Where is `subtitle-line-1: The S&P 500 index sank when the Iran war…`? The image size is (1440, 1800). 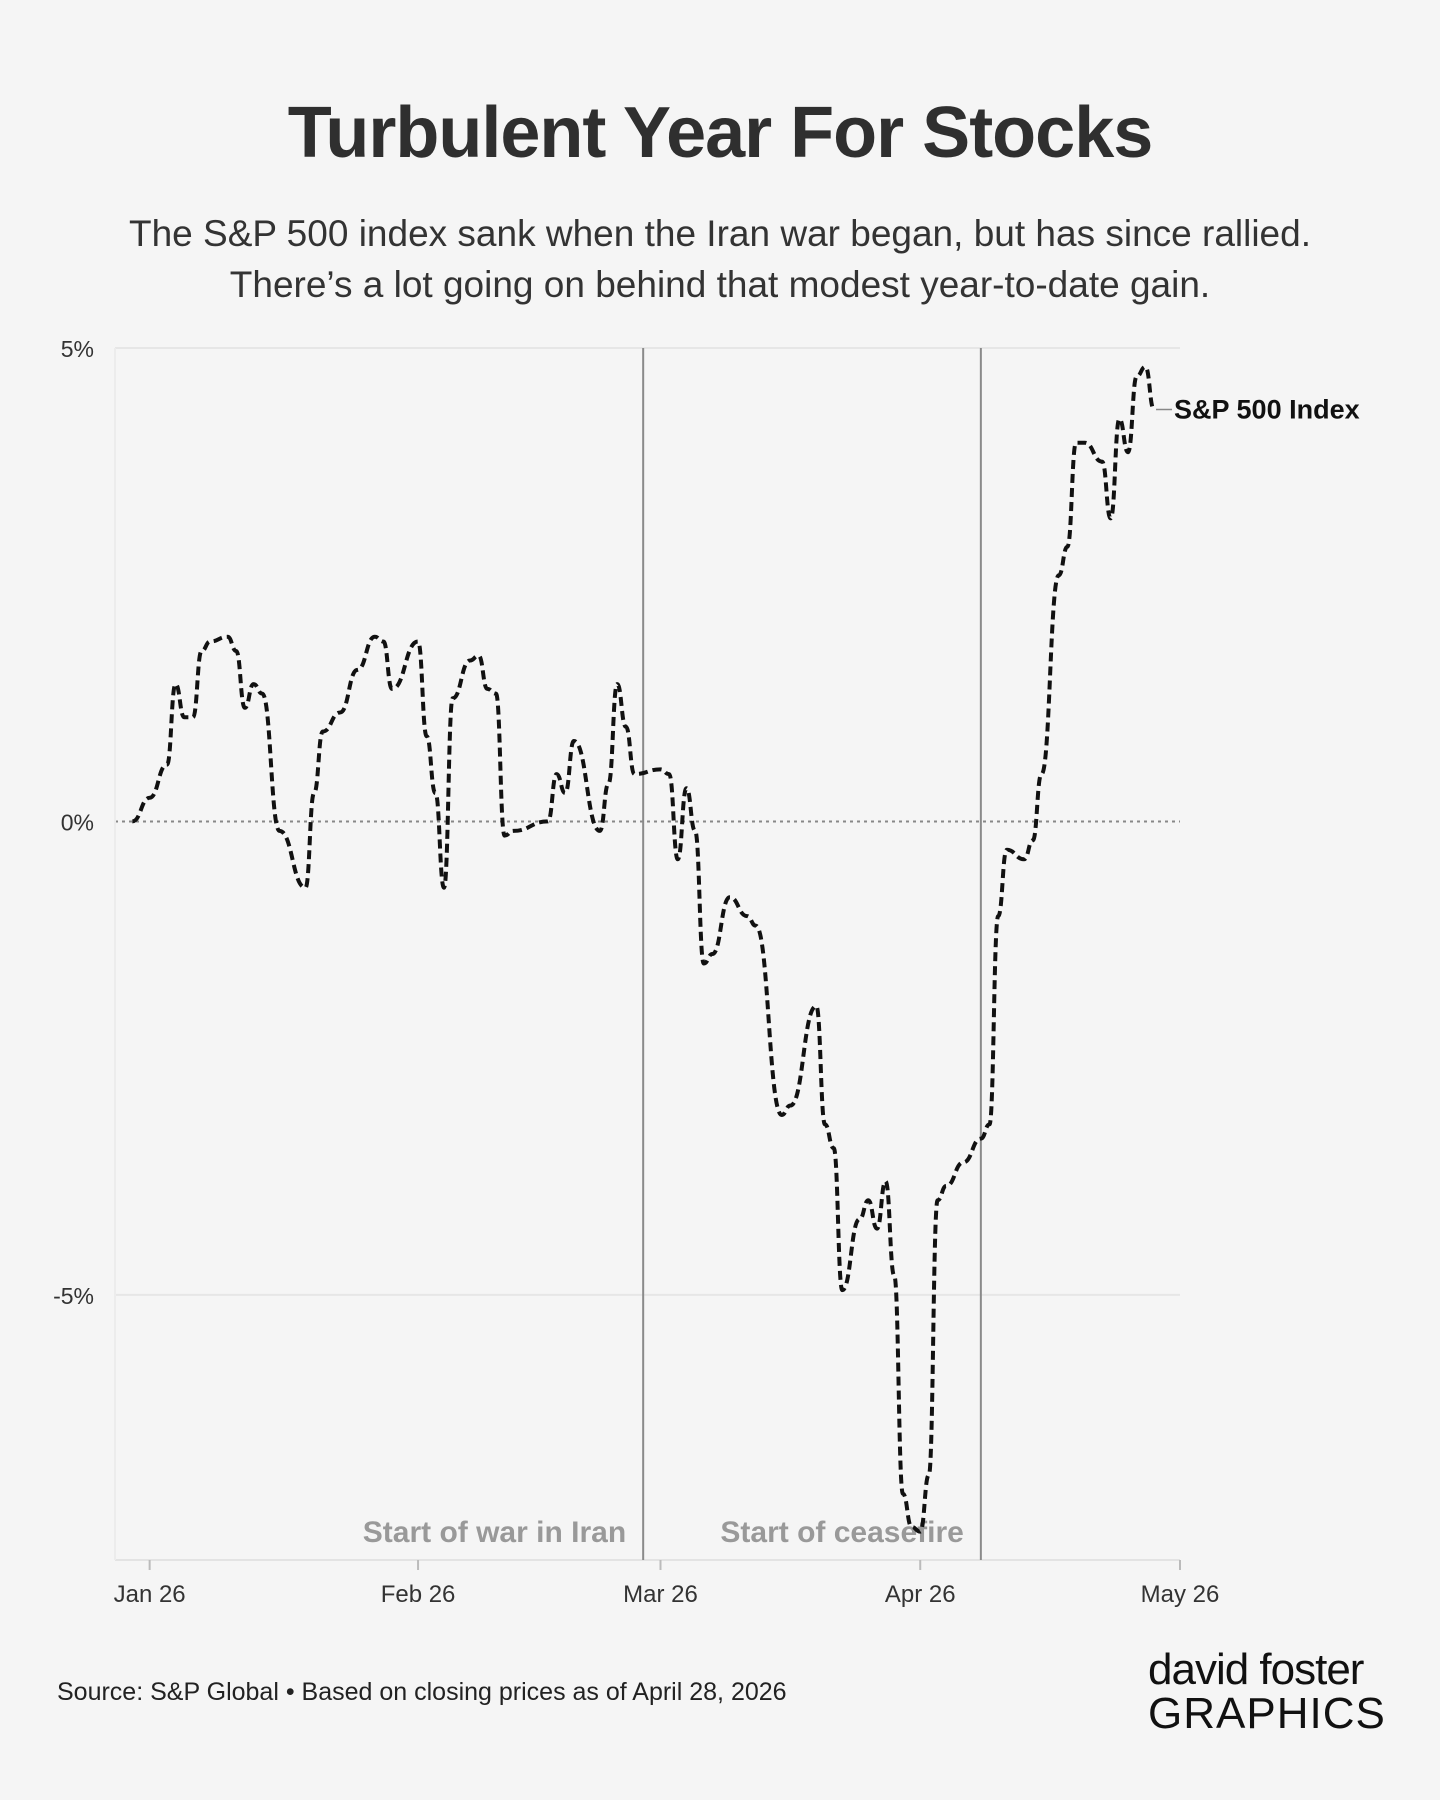 subtitle-line-1: The S&P 500 index sank when the Iran war… is located at coordinates (720, 233).